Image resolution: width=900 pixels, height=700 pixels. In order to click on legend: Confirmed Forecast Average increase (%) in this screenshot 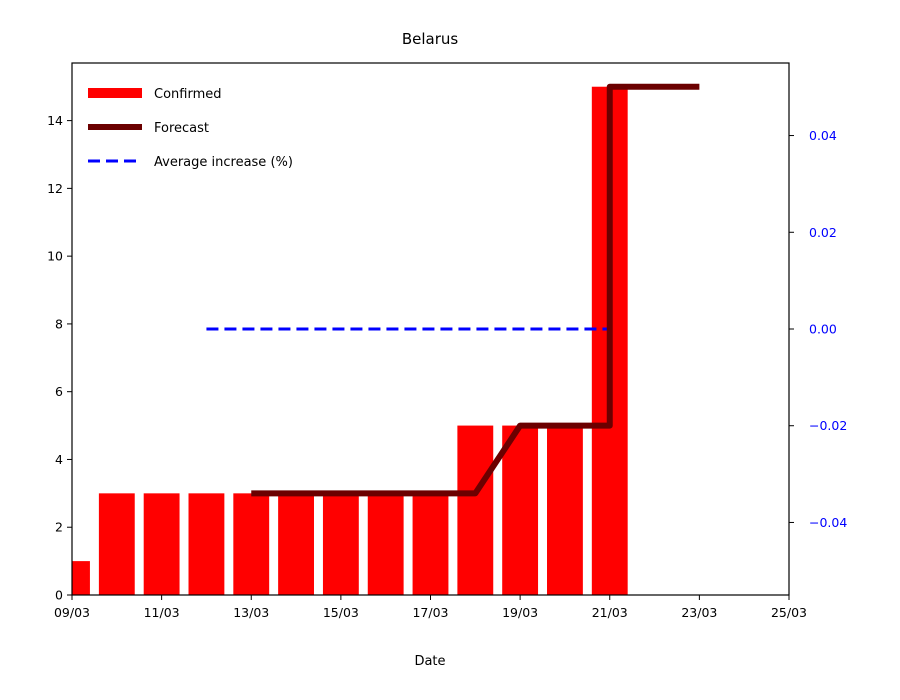, I will do `click(190, 128)`.